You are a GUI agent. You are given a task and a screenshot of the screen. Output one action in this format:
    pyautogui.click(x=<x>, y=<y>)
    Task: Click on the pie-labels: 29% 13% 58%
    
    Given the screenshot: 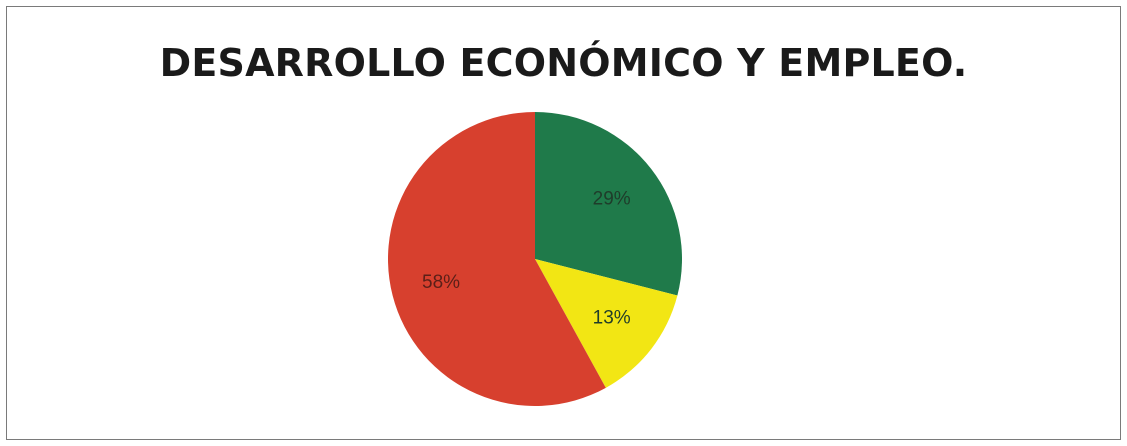 What is the action you would take?
    pyautogui.click(x=526, y=259)
    